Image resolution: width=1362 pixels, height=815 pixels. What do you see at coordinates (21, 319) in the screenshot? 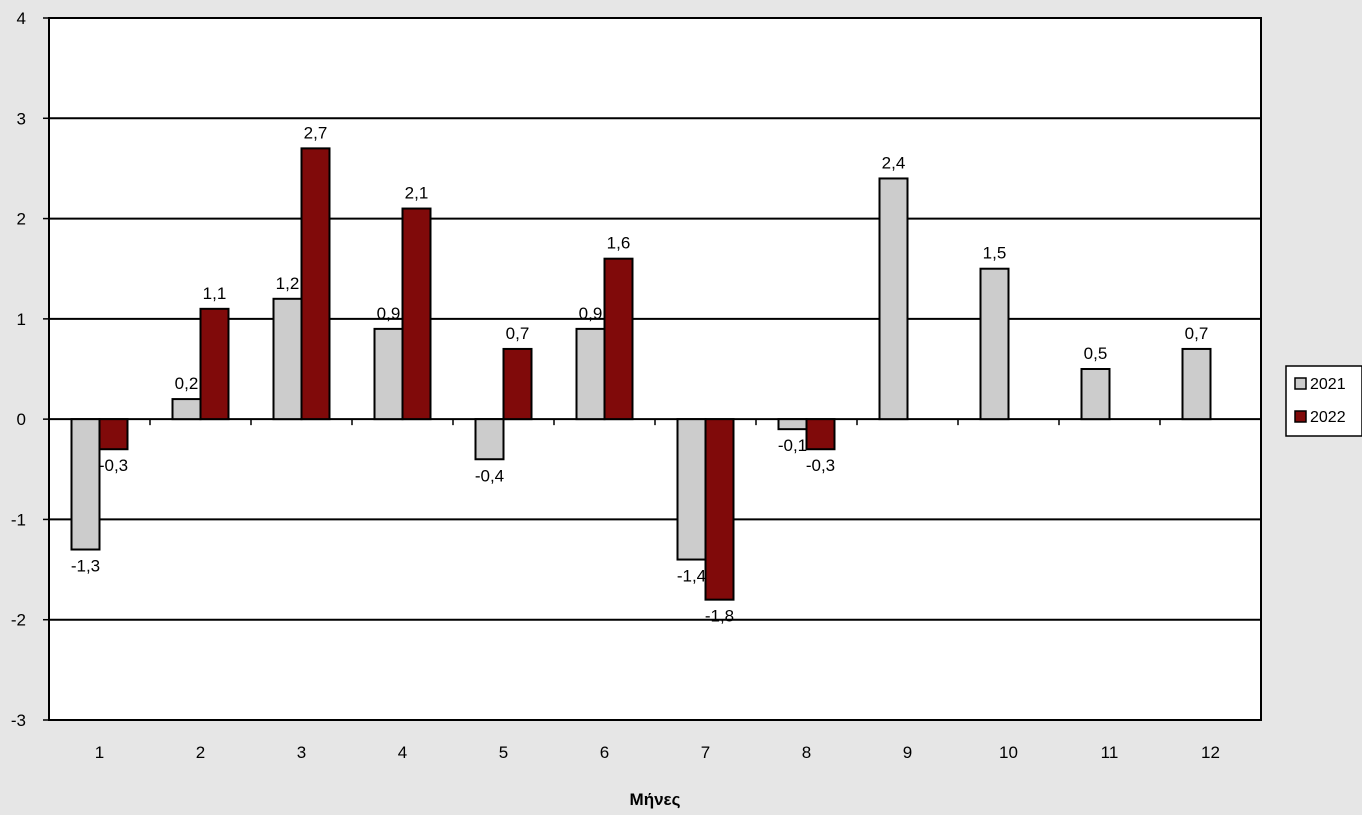
I see `y-tick-label: 1` at bounding box center [21, 319].